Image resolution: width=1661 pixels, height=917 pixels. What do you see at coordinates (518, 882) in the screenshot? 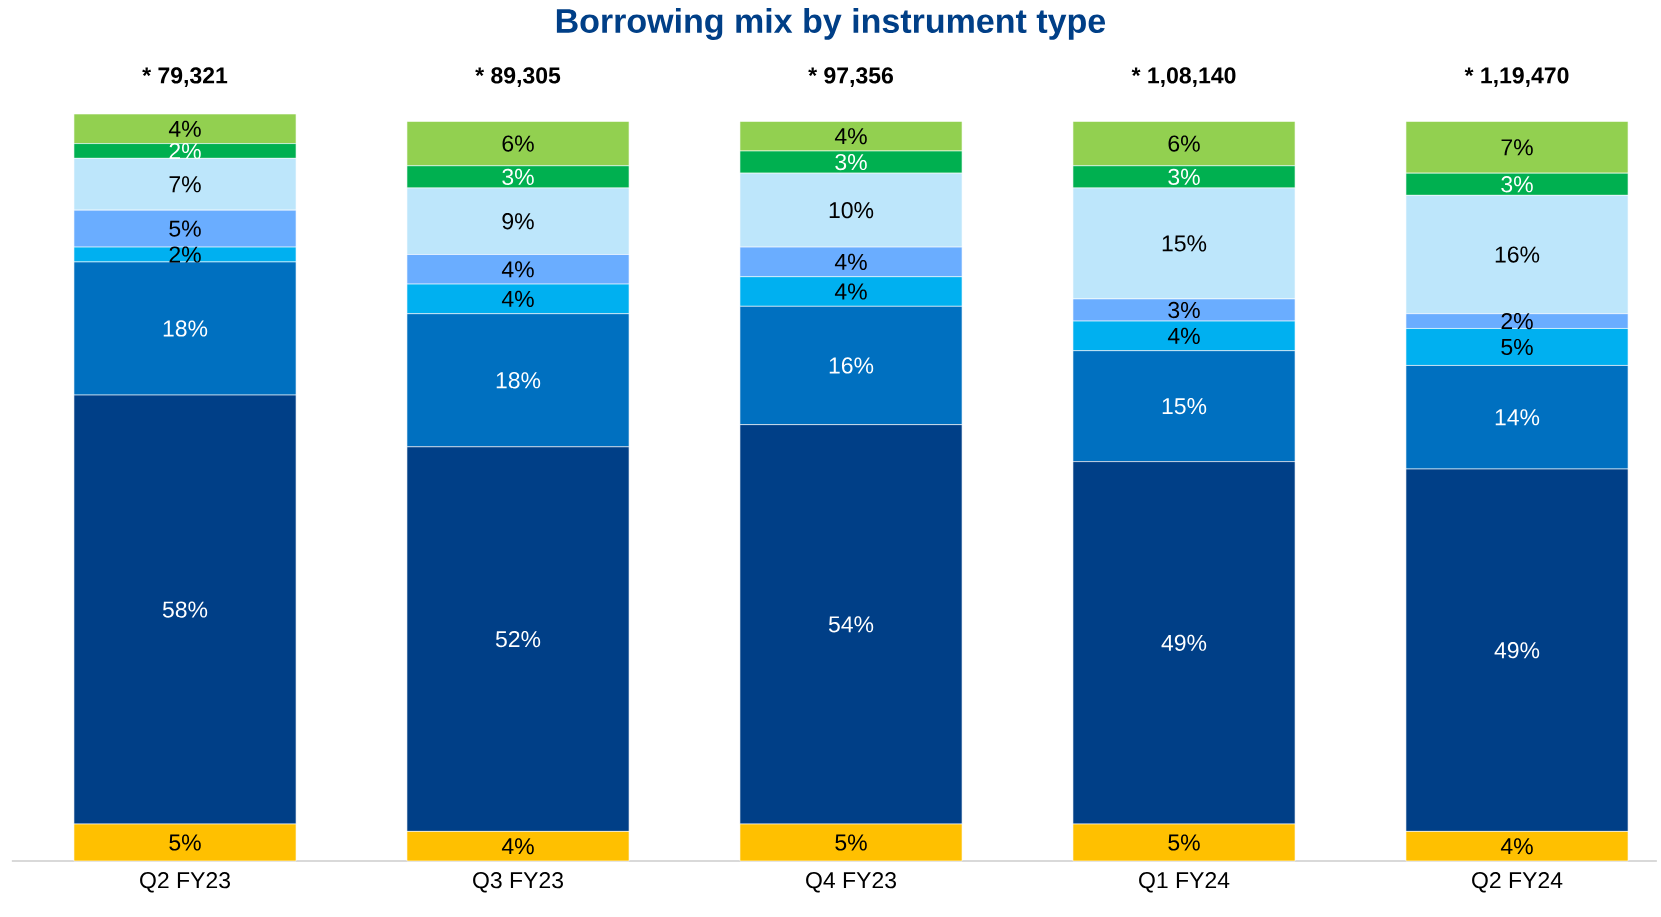
I see `x-tick-label: Q3 FY23` at bounding box center [518, 882].